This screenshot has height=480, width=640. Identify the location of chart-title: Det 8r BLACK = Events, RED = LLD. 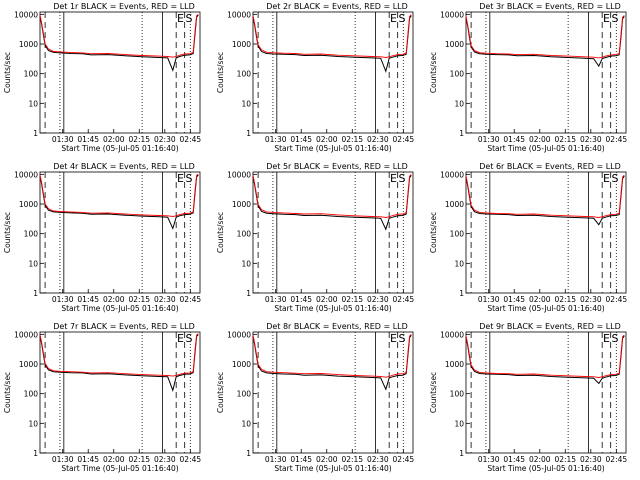
(337, 326).